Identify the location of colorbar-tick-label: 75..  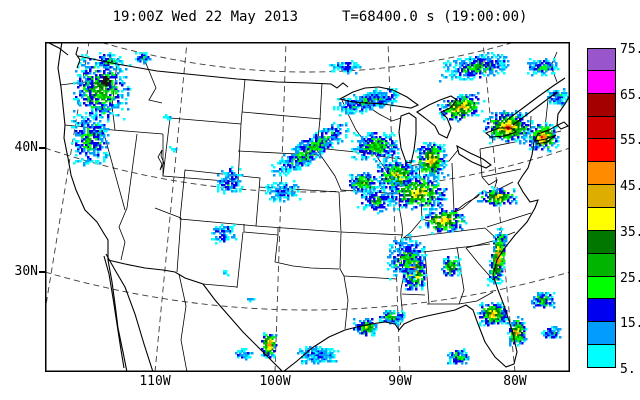
(630, 49).